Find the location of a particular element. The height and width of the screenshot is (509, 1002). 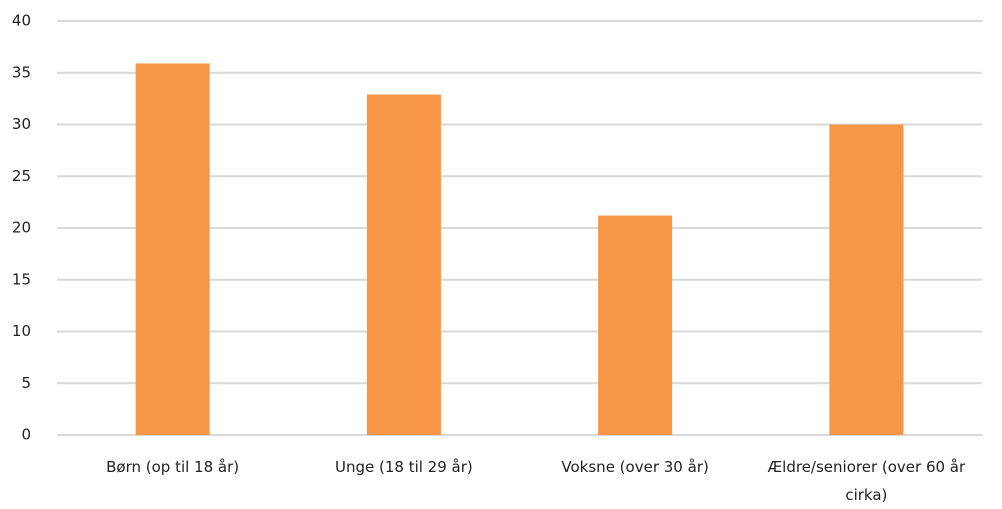

y-tick-label: 15 is located at coordinates (21, 279).